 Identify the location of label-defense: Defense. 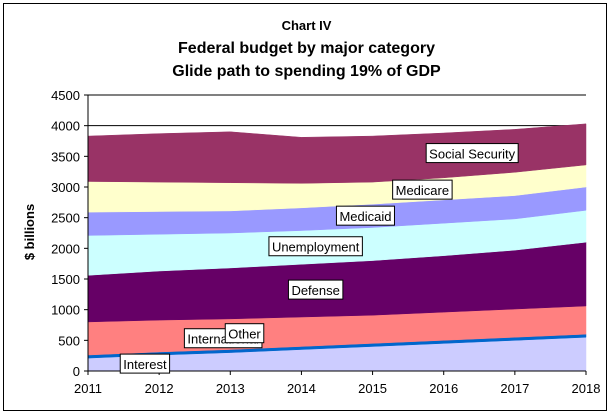
(315, 289).